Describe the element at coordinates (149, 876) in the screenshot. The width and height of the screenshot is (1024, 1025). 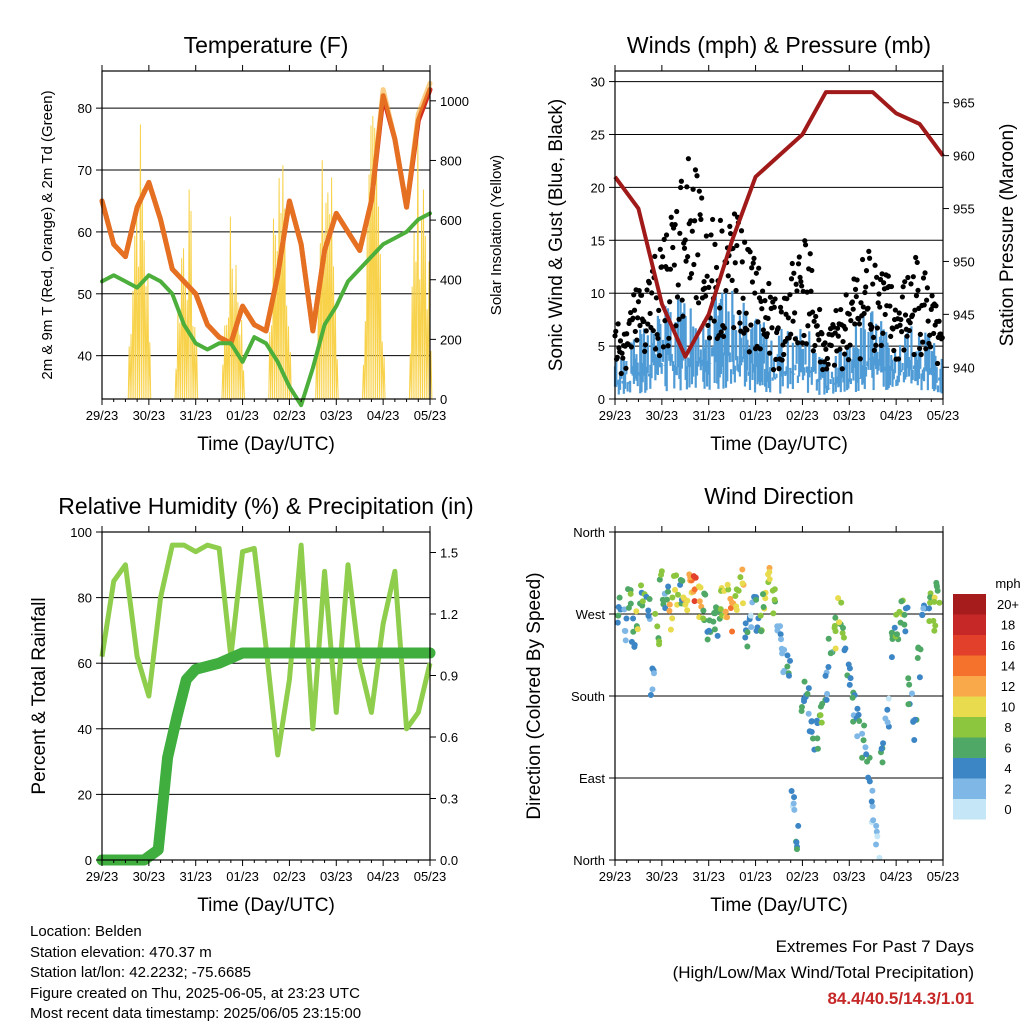
I see `rh-xtick-label: 30/23` at that location.